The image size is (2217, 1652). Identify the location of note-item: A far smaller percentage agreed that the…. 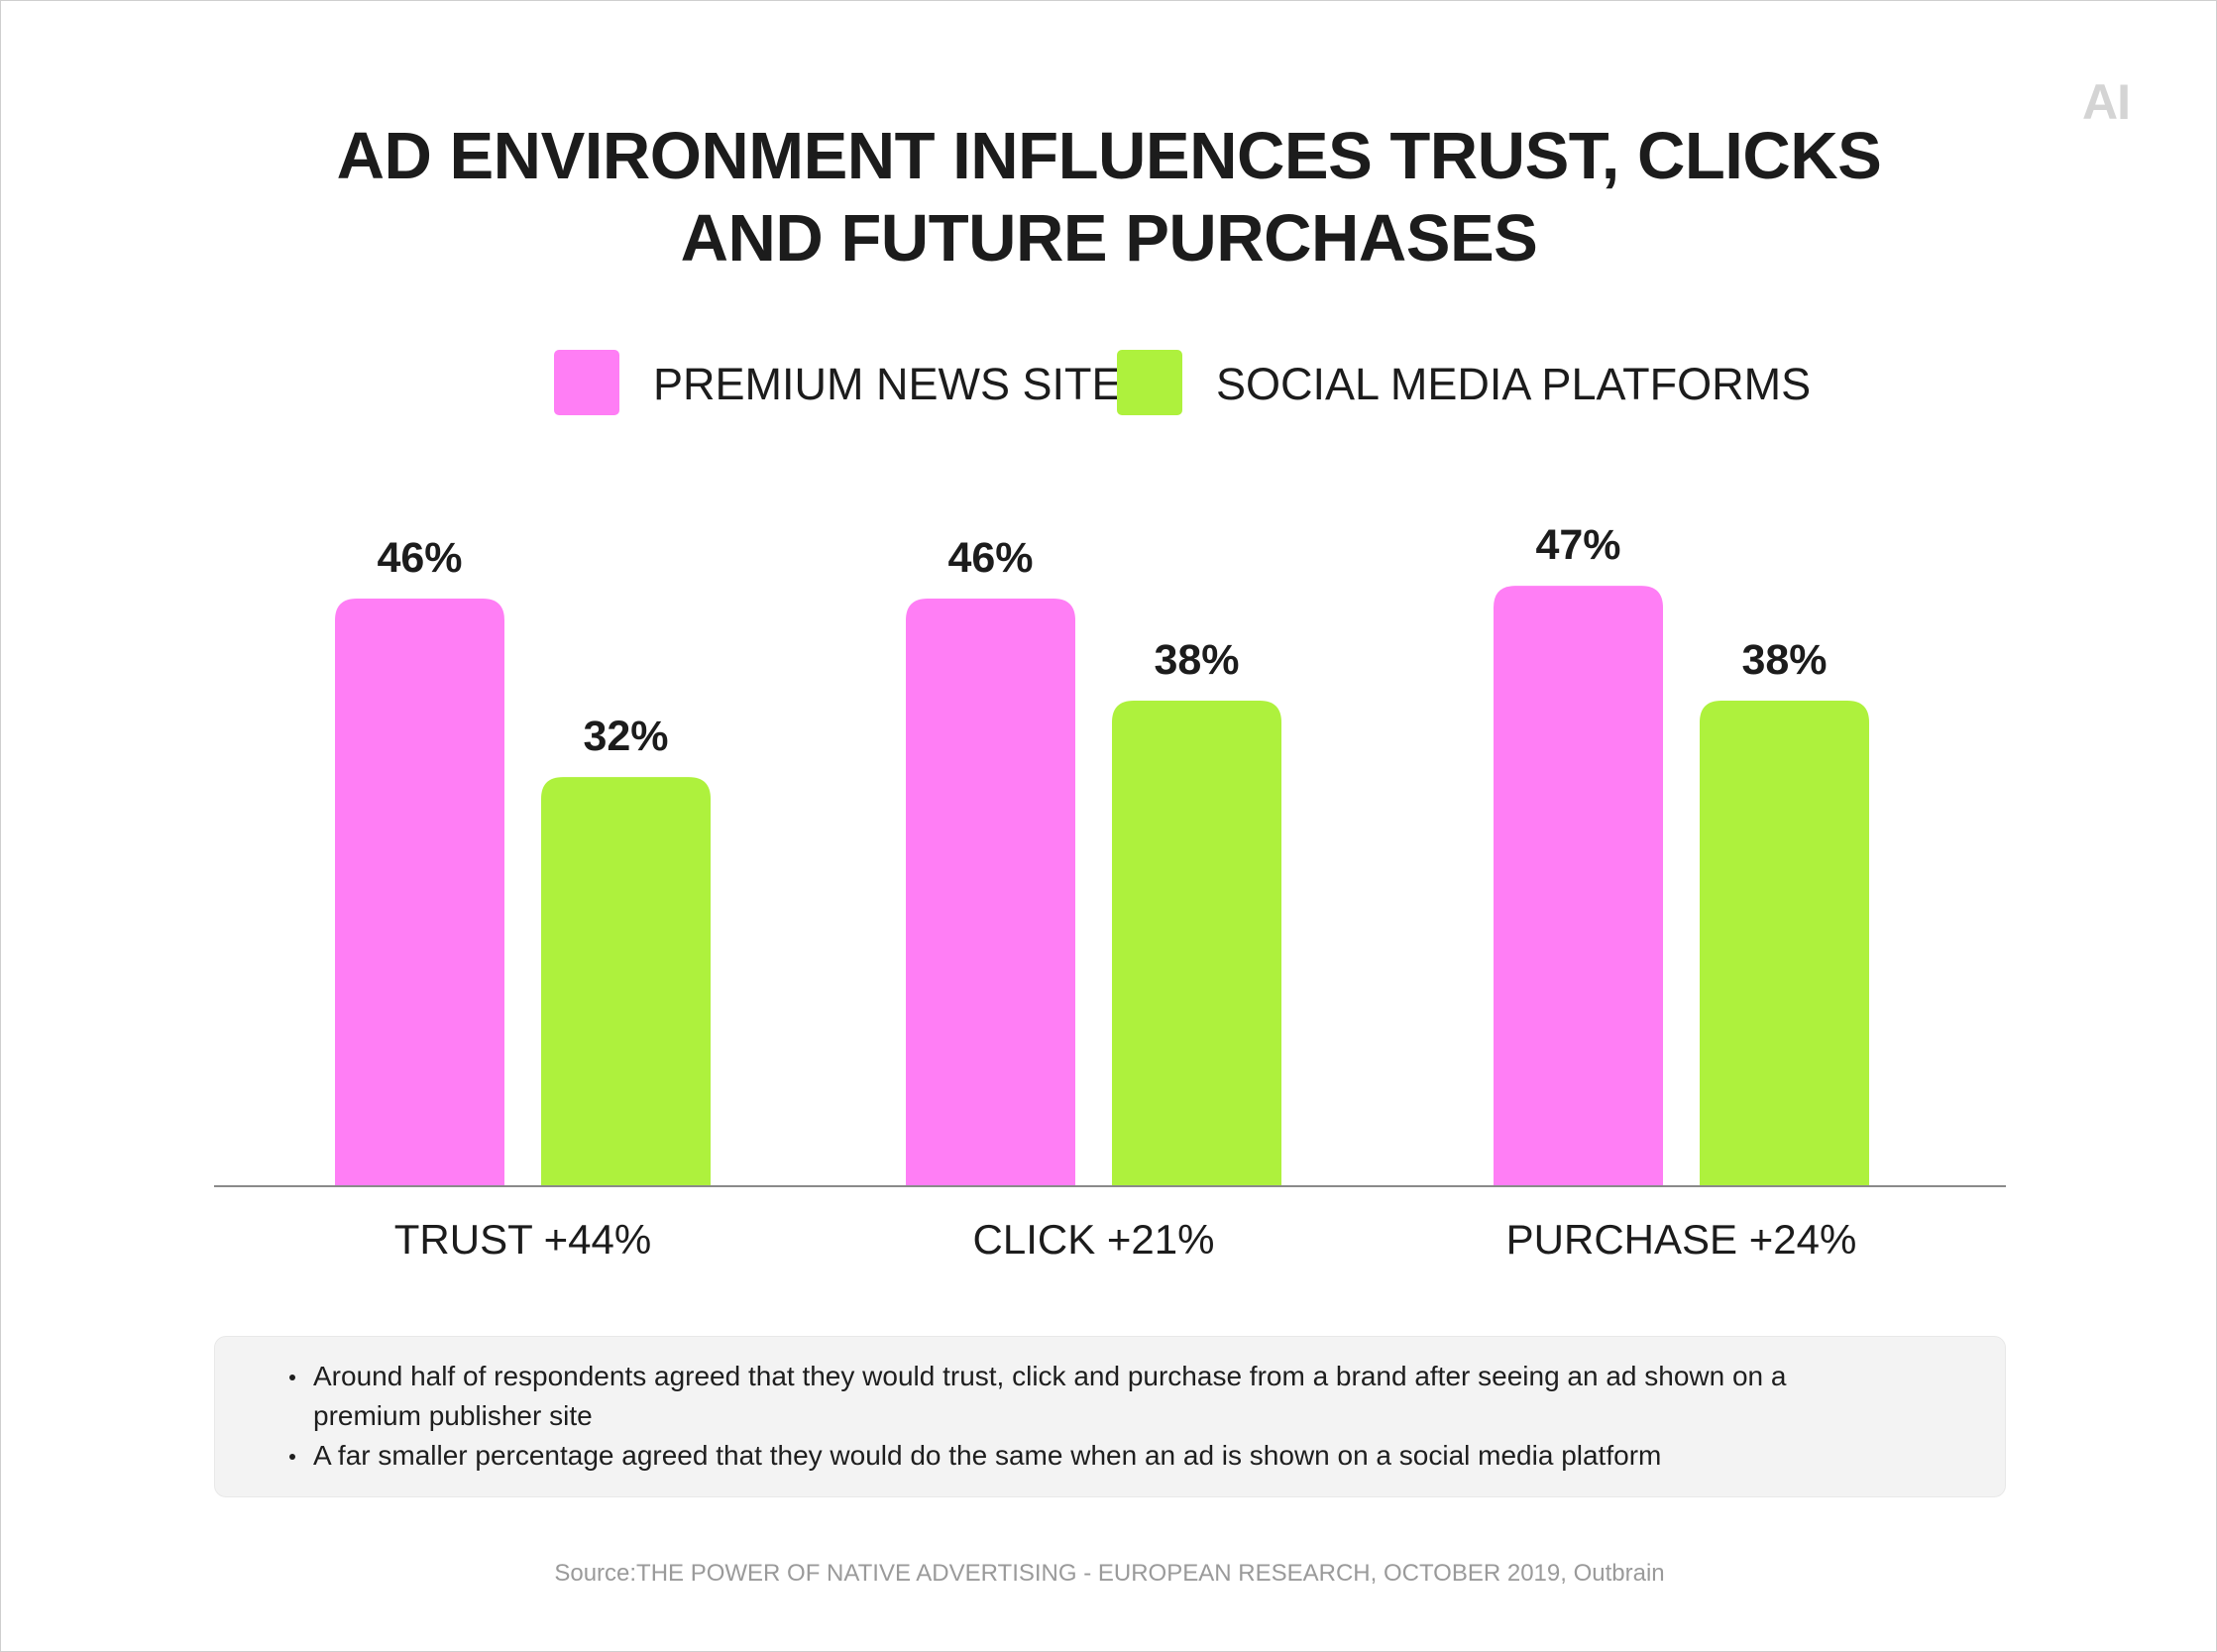
(1147, 1456).